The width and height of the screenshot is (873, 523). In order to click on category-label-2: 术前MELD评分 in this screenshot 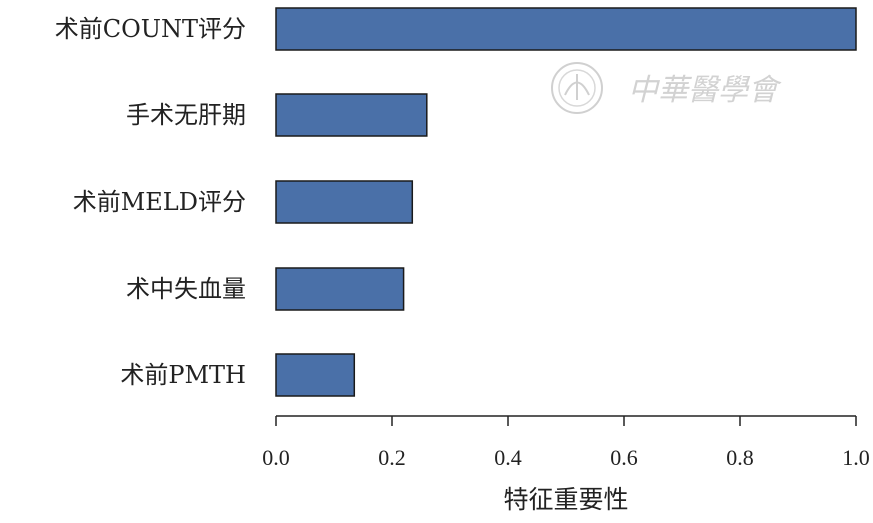, I will do `click(159, 202)`.